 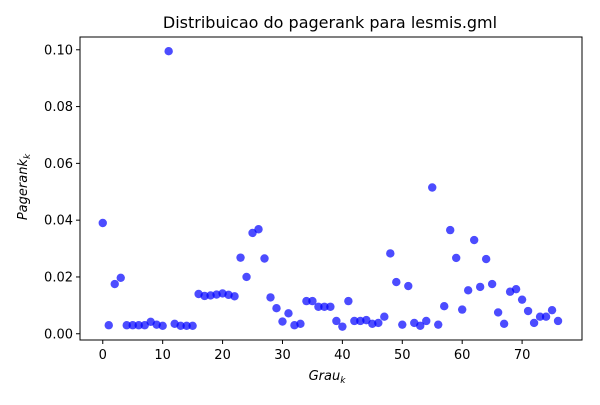 I want to click on x-axis-label: Grauk, so click(x=328, y=377).